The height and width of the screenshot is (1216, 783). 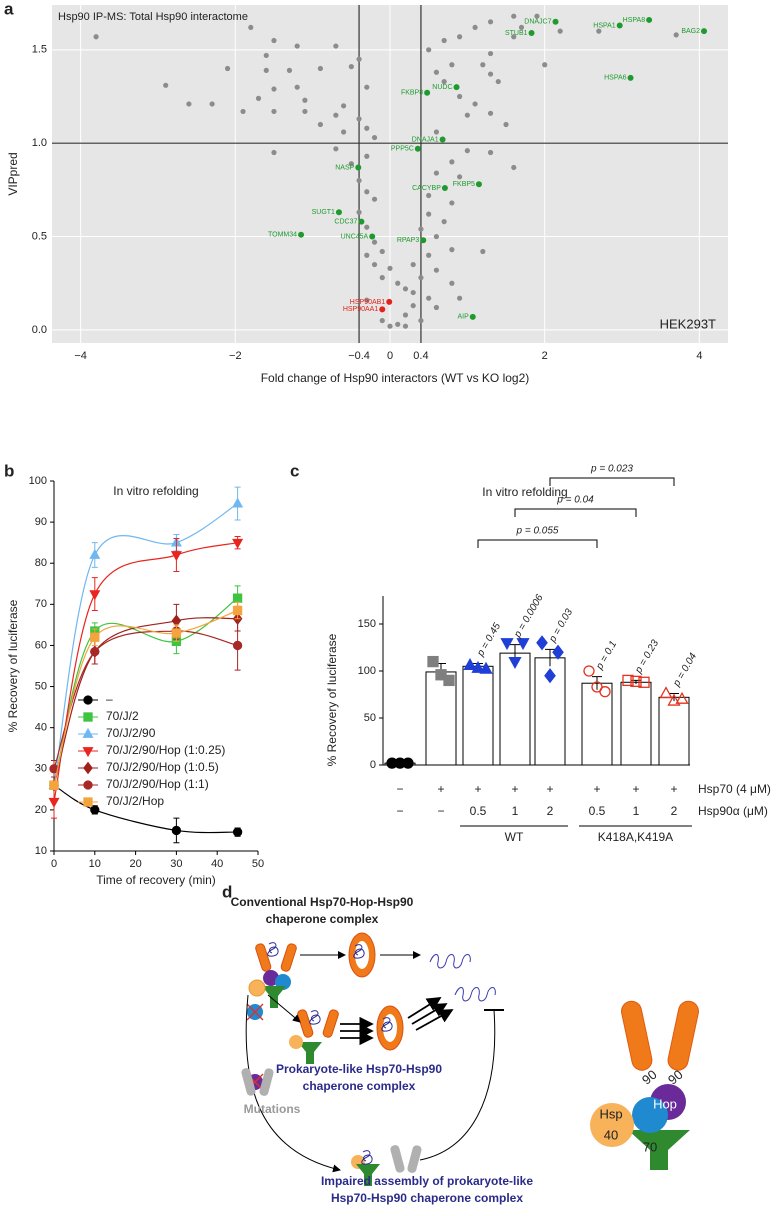 I want to click on y-axis-label: % Recovery of luciferase, so click(x=13, y=665).